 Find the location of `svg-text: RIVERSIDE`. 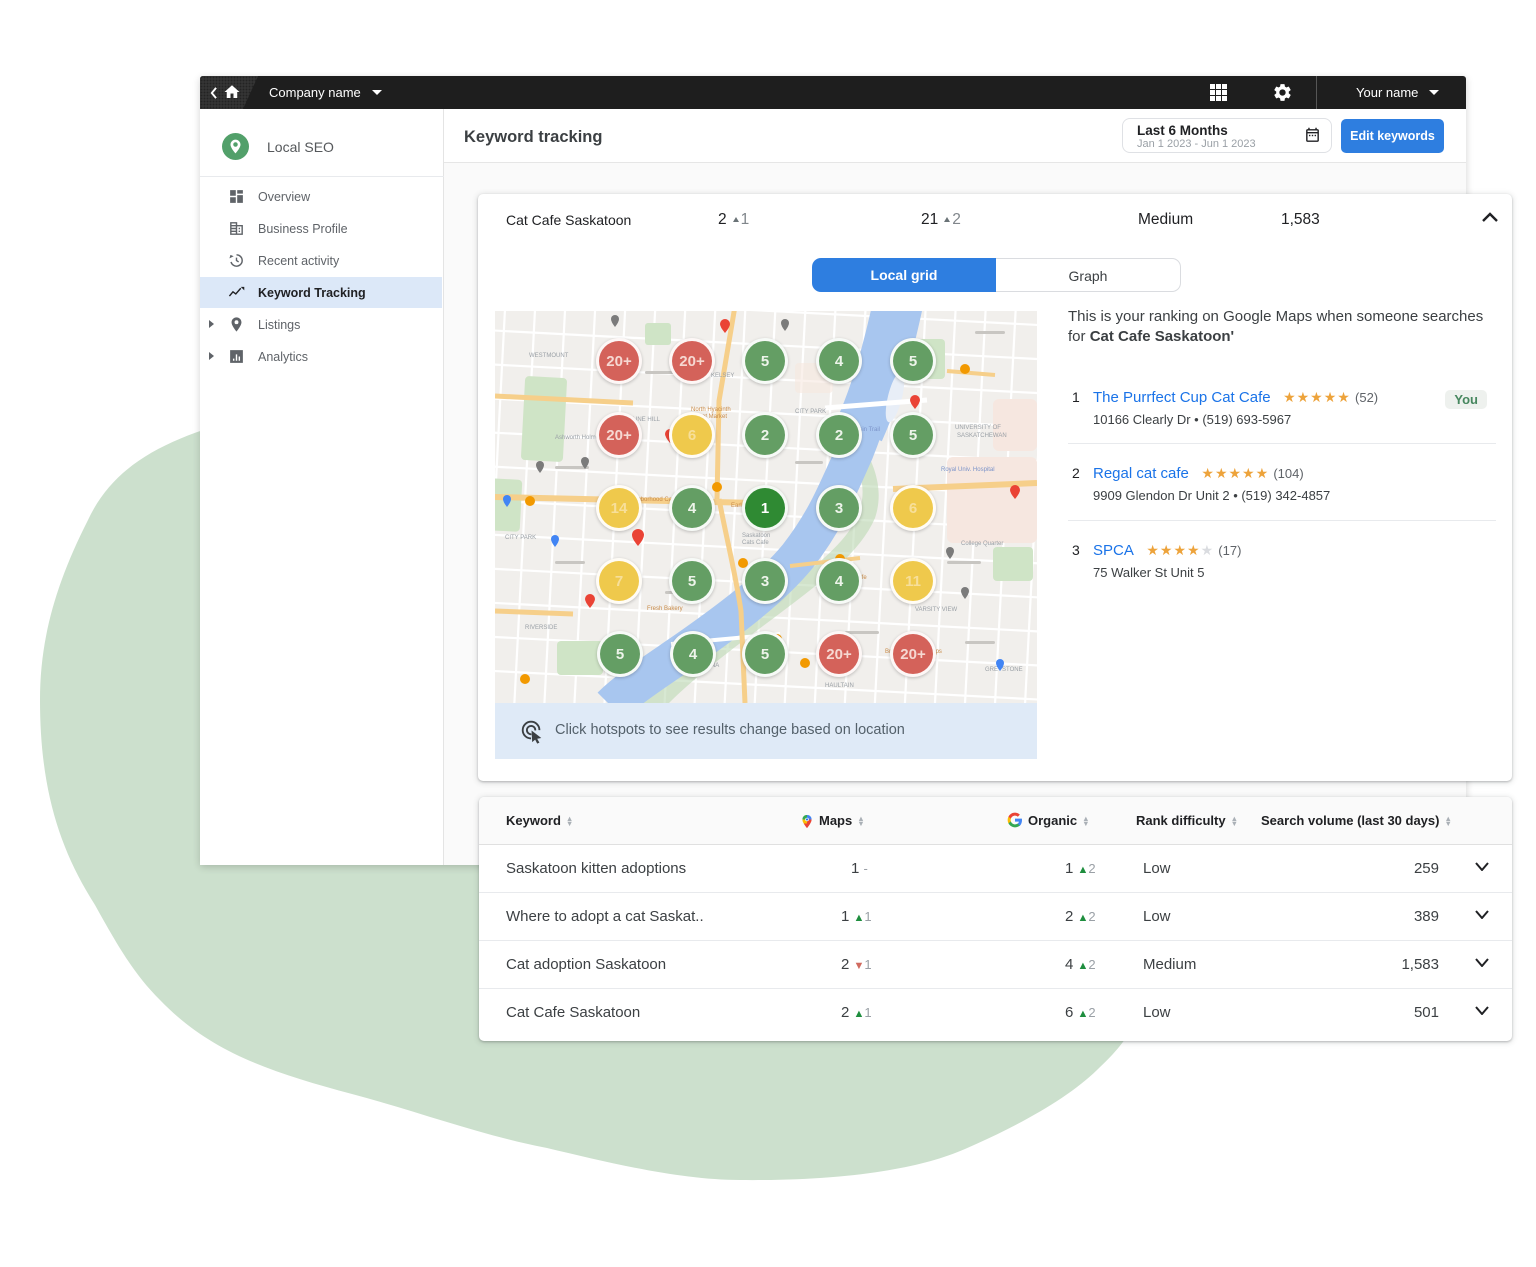

svg-text: RIVERSIDE is located at coordinates (541, 628).